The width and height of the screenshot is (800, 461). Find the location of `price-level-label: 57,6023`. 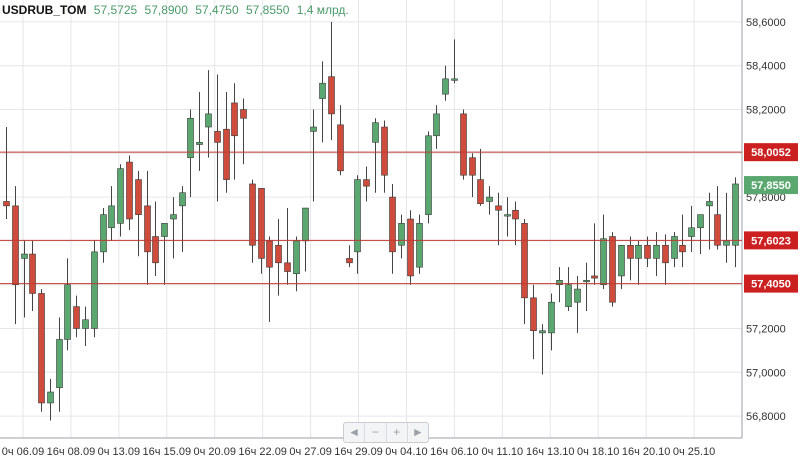

price-level-label: 57,6023 is located at coordinates (771, 241).